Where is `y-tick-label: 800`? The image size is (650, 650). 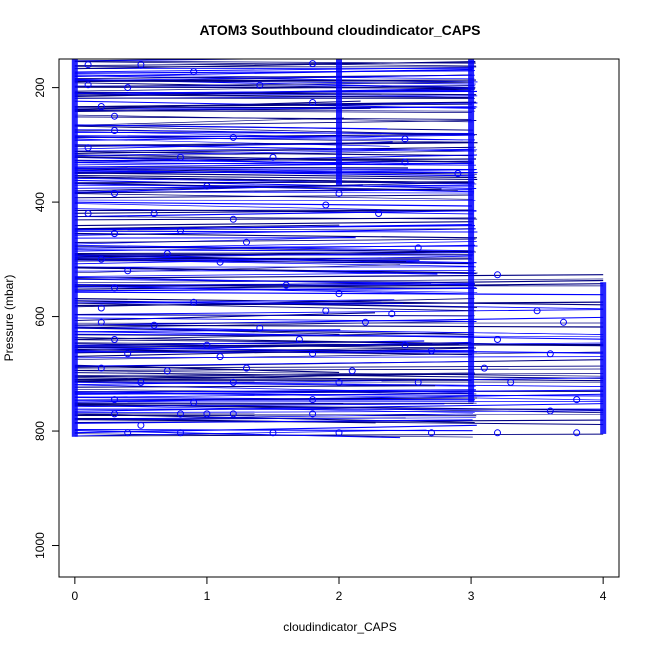 y-tick-label: 800 is located at coordinates (40, 431).